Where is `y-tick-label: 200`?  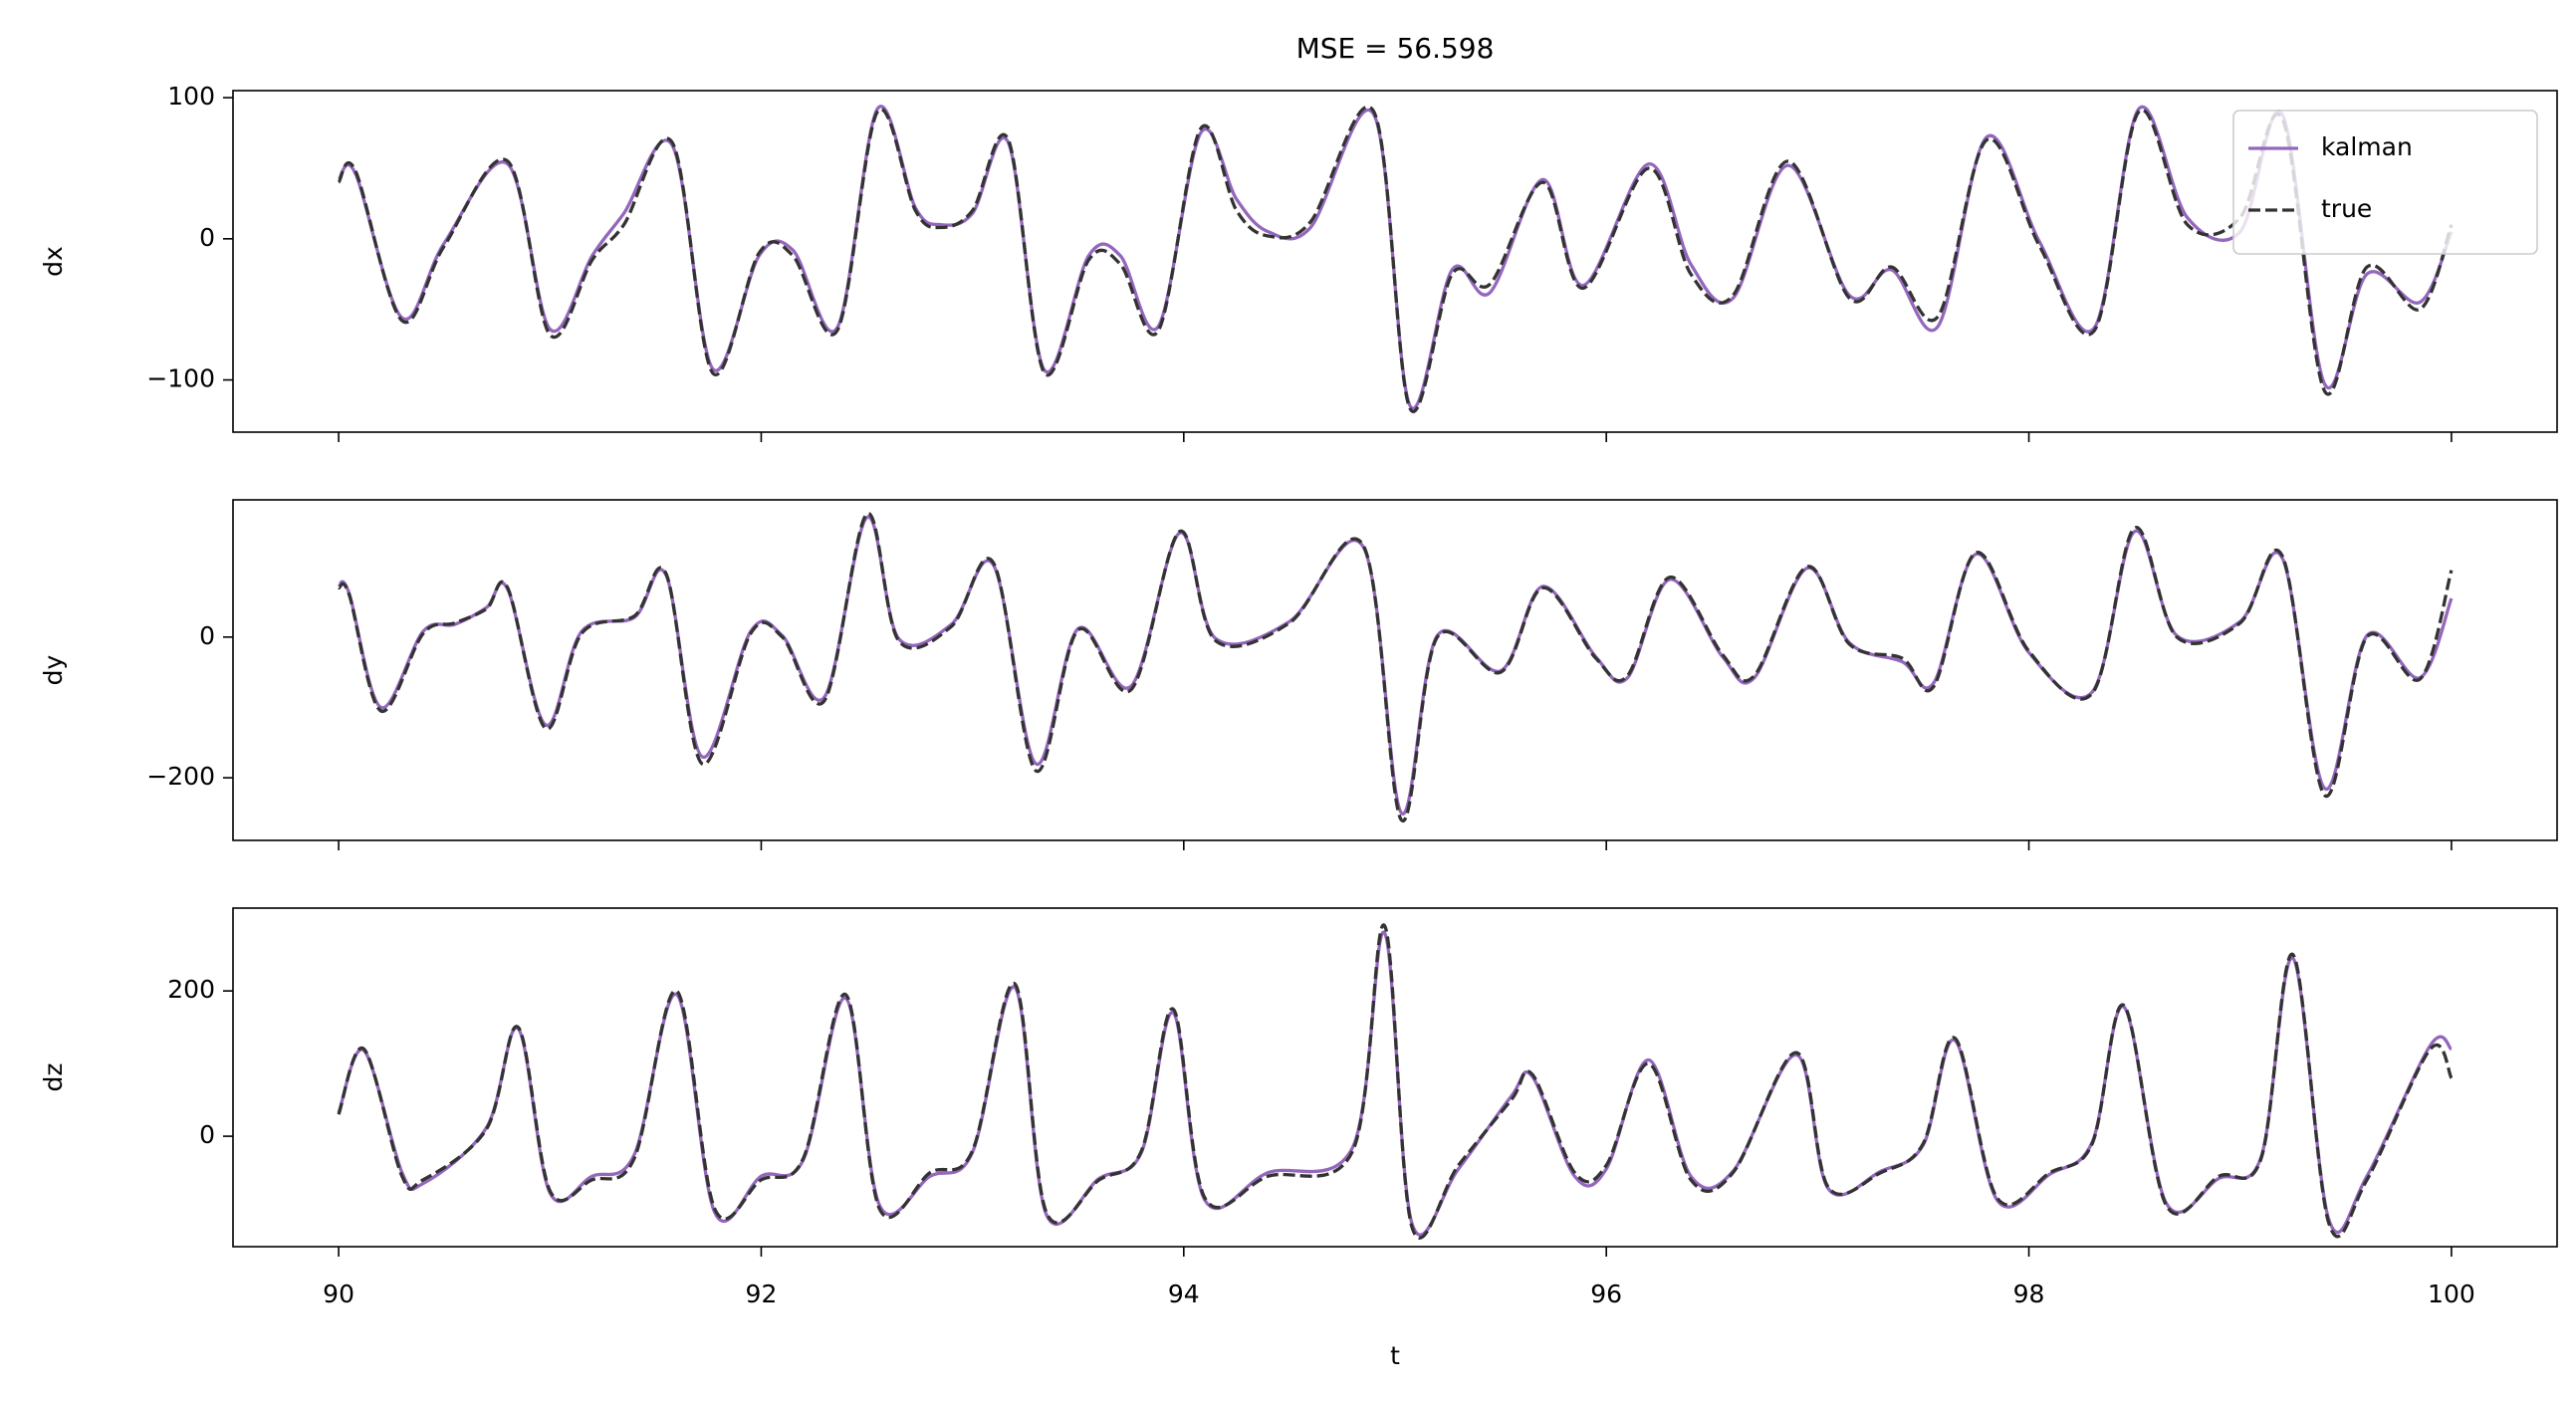
y-tick-label: 200 is located at coordinates (191, 989).